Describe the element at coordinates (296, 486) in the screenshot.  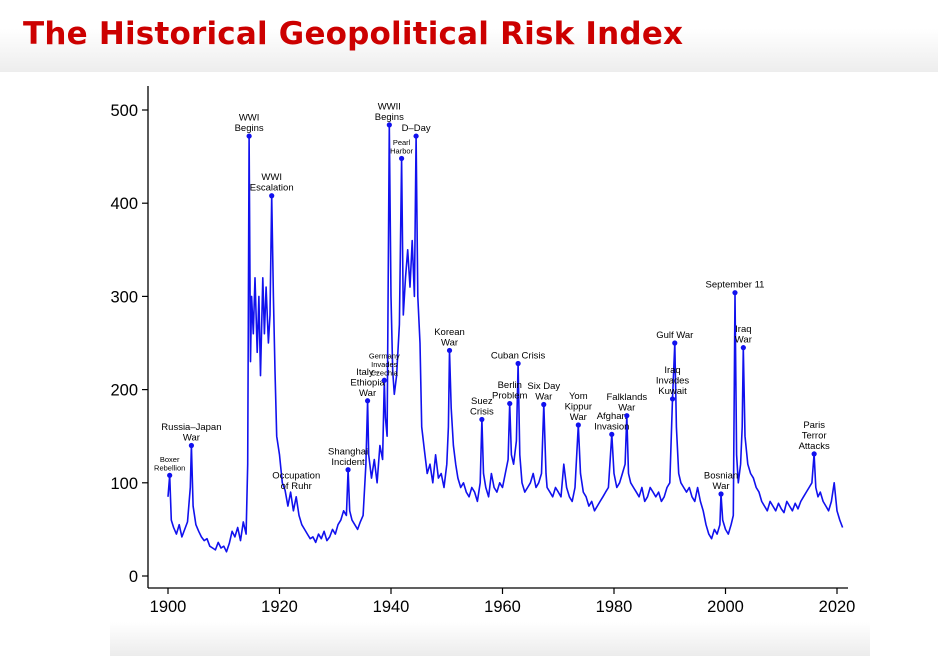
I see `event-label: of Ruhr` at that location.